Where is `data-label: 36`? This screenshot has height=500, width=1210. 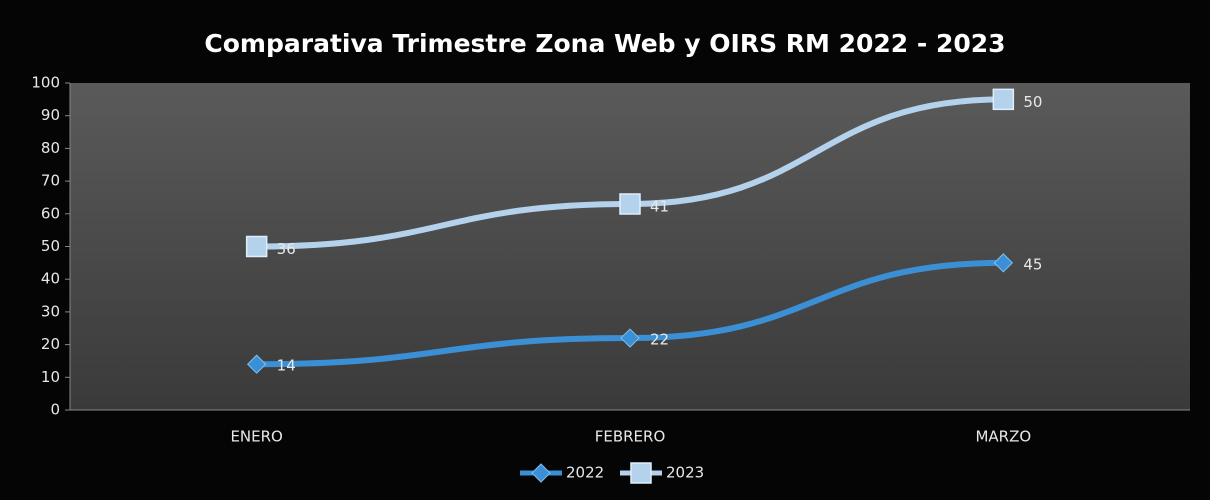 data-label: 36 is located at coordinates (286, 249).